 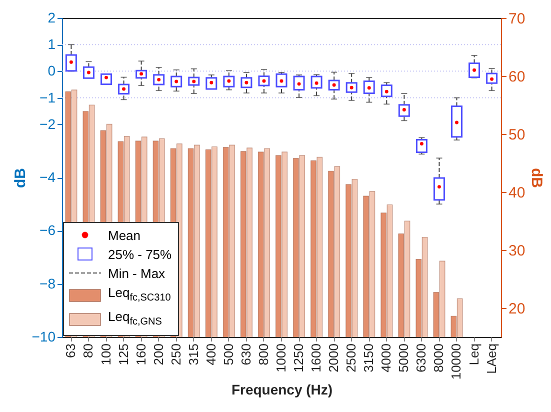 I want to click on y2-axis-title: dB, so click(x=537, y=178).